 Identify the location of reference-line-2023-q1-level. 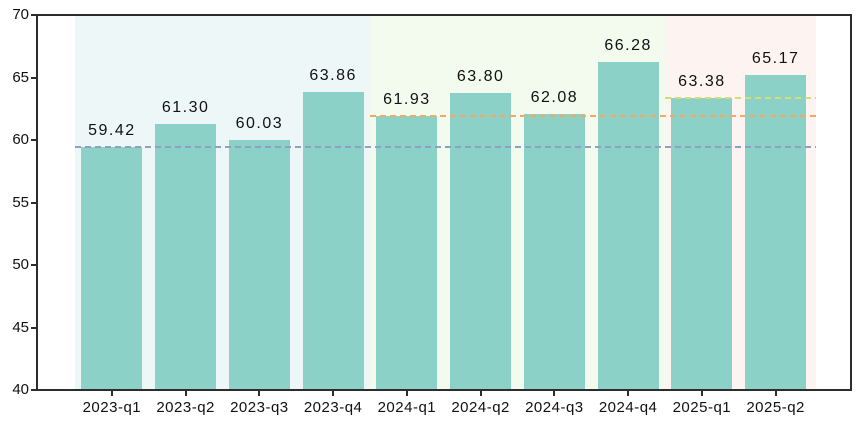
(446, 147).